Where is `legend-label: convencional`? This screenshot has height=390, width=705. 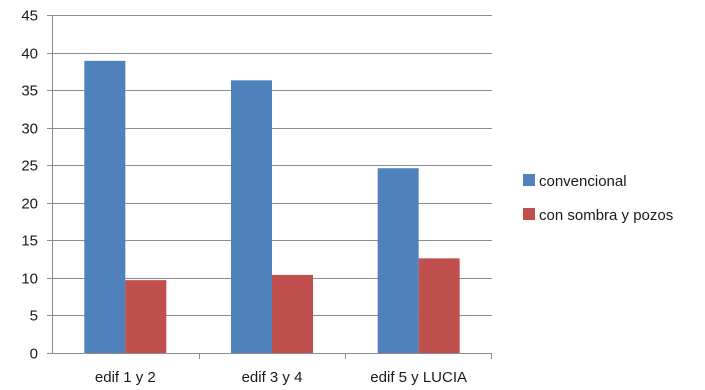 legend-label: convencional is located at coordinates (583, 181).